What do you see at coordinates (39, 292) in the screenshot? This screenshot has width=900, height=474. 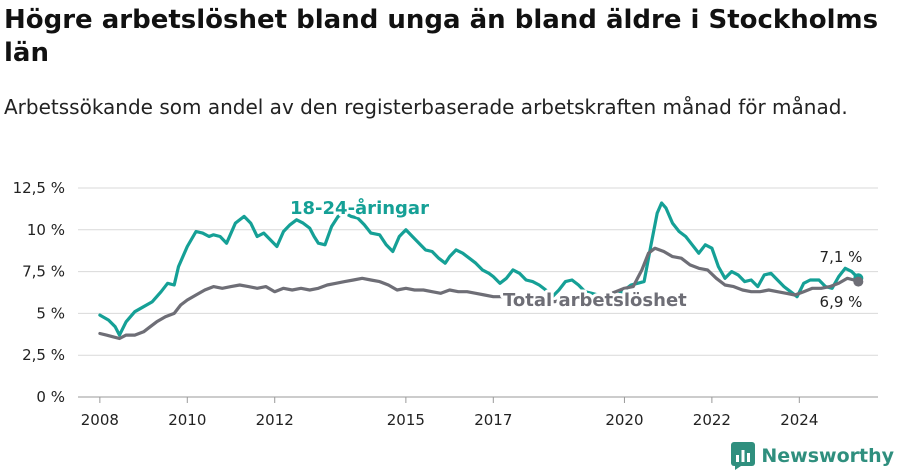 I see `y-axis-ticks: 0 % 2,5 % 5 % 7,5 % 10 % 12,5 %` at bounding box center [39, 292].